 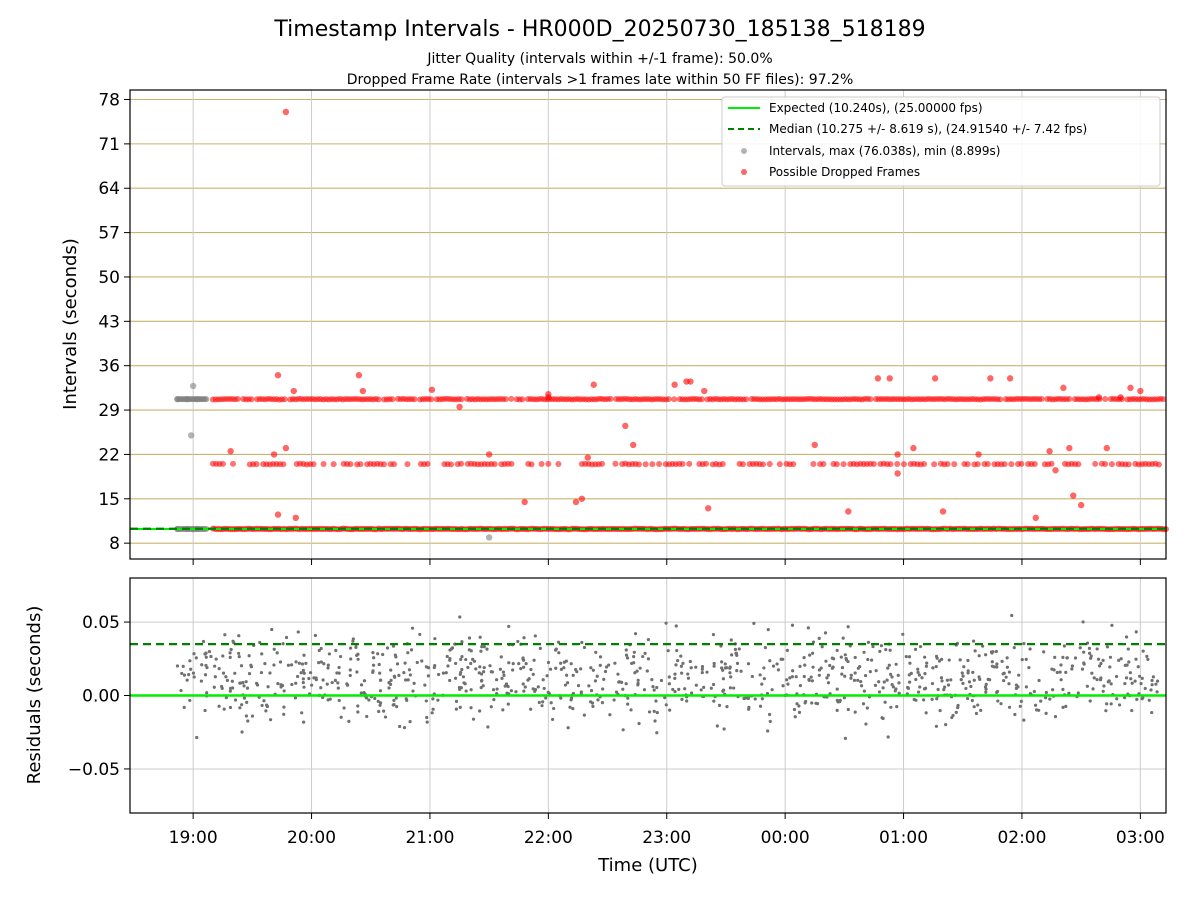 I want to click on grey-band-point, so click(x=206, y=399).